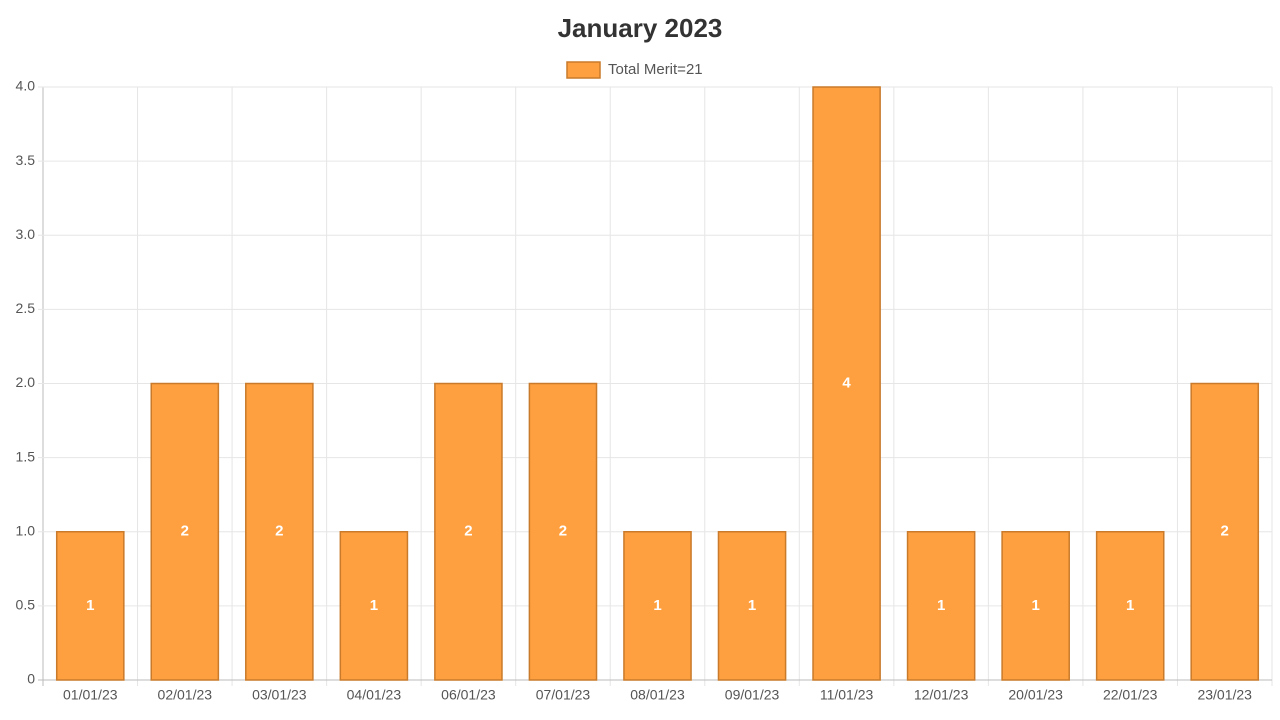 This screenshot has height=720, width=1280. I want to click on x-tick-label: 06/01/23, so click(468, 695).